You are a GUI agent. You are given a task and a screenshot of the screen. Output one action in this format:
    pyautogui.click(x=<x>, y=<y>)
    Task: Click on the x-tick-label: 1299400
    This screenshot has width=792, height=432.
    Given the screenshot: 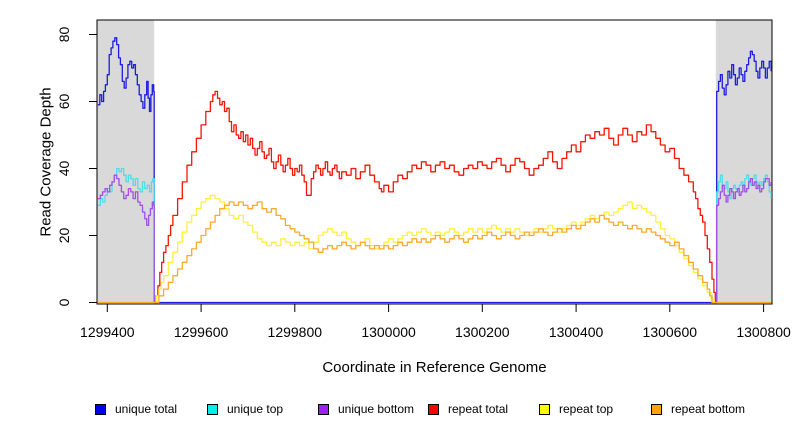 What is the action you would take?
    pyautogui.click(x=107, y=332)
    